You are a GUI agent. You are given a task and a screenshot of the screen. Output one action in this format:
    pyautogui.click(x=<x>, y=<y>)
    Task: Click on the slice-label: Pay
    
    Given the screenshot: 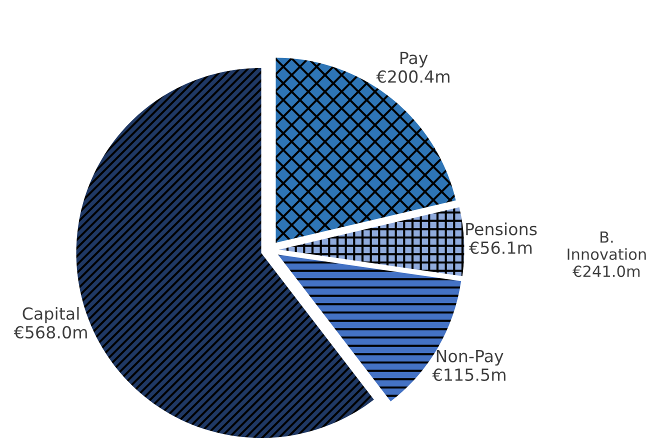 What is the action you would take?
    pyautogui.click(x=414, y=60)
    